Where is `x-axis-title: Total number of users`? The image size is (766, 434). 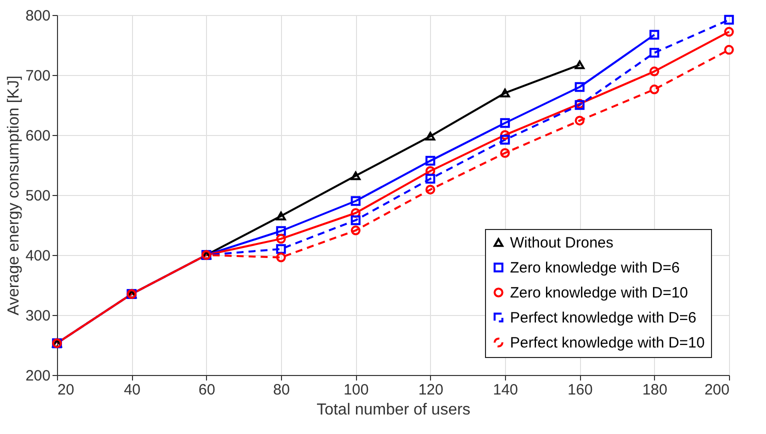 x-axis-title: Total number of users is located at coordinates (393, 410).